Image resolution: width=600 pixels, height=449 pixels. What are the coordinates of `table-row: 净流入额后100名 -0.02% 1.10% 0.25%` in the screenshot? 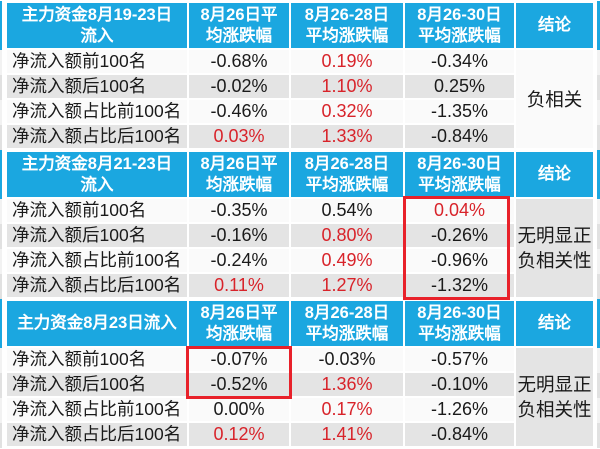 It's located at (300, 86).